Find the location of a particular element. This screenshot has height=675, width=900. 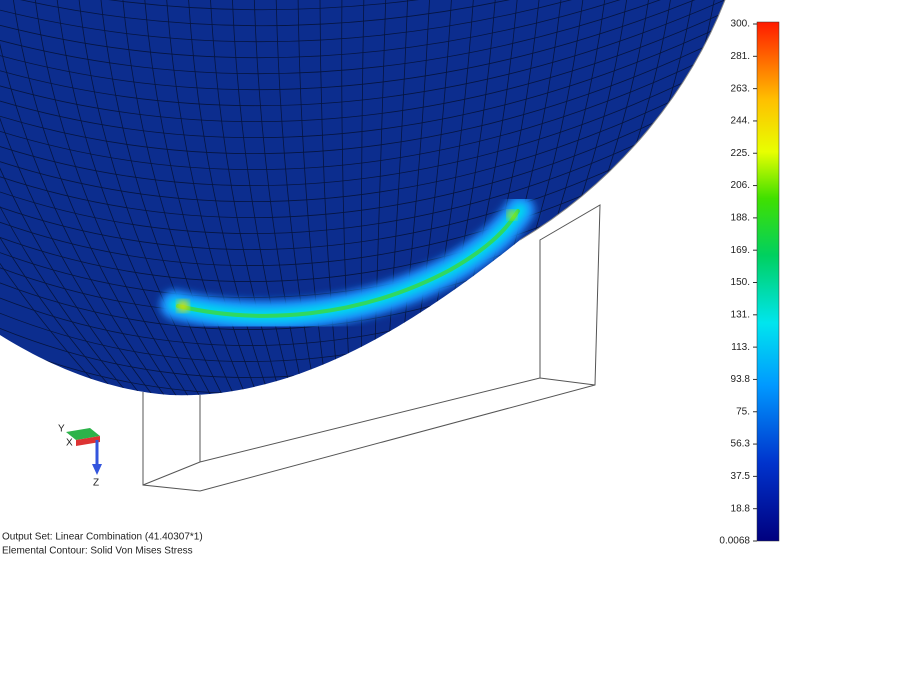

legend-label: 75. is located at coordinates (743, 411).